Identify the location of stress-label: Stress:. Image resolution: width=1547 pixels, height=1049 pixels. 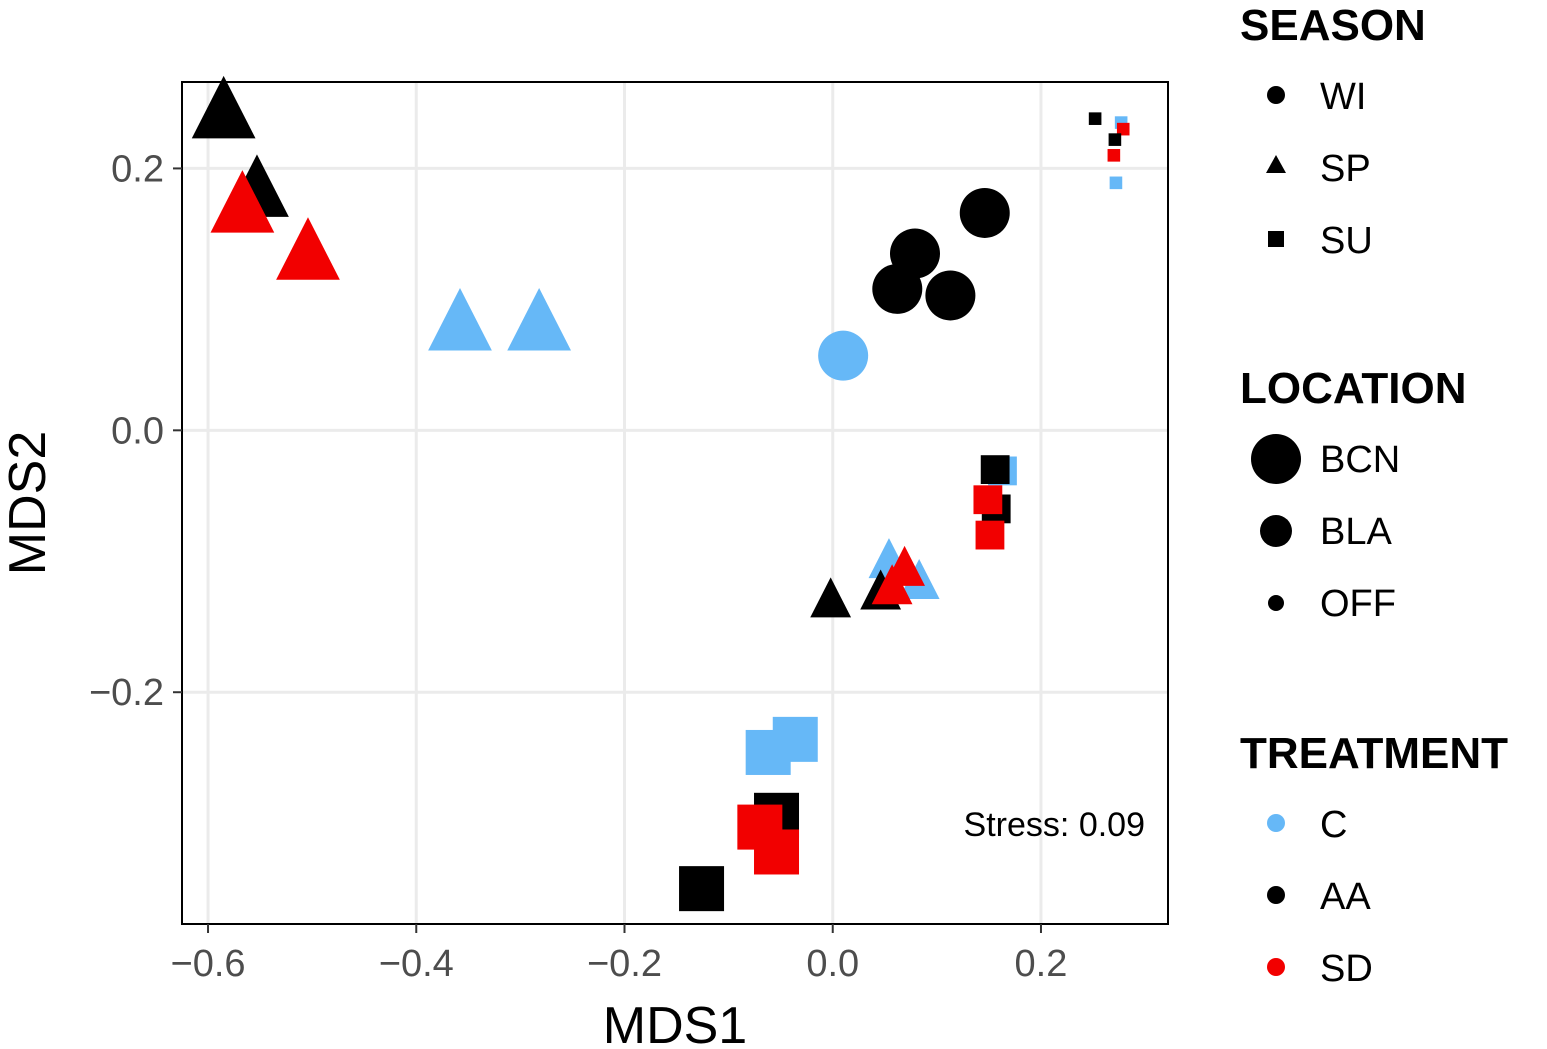
(1017, 825).